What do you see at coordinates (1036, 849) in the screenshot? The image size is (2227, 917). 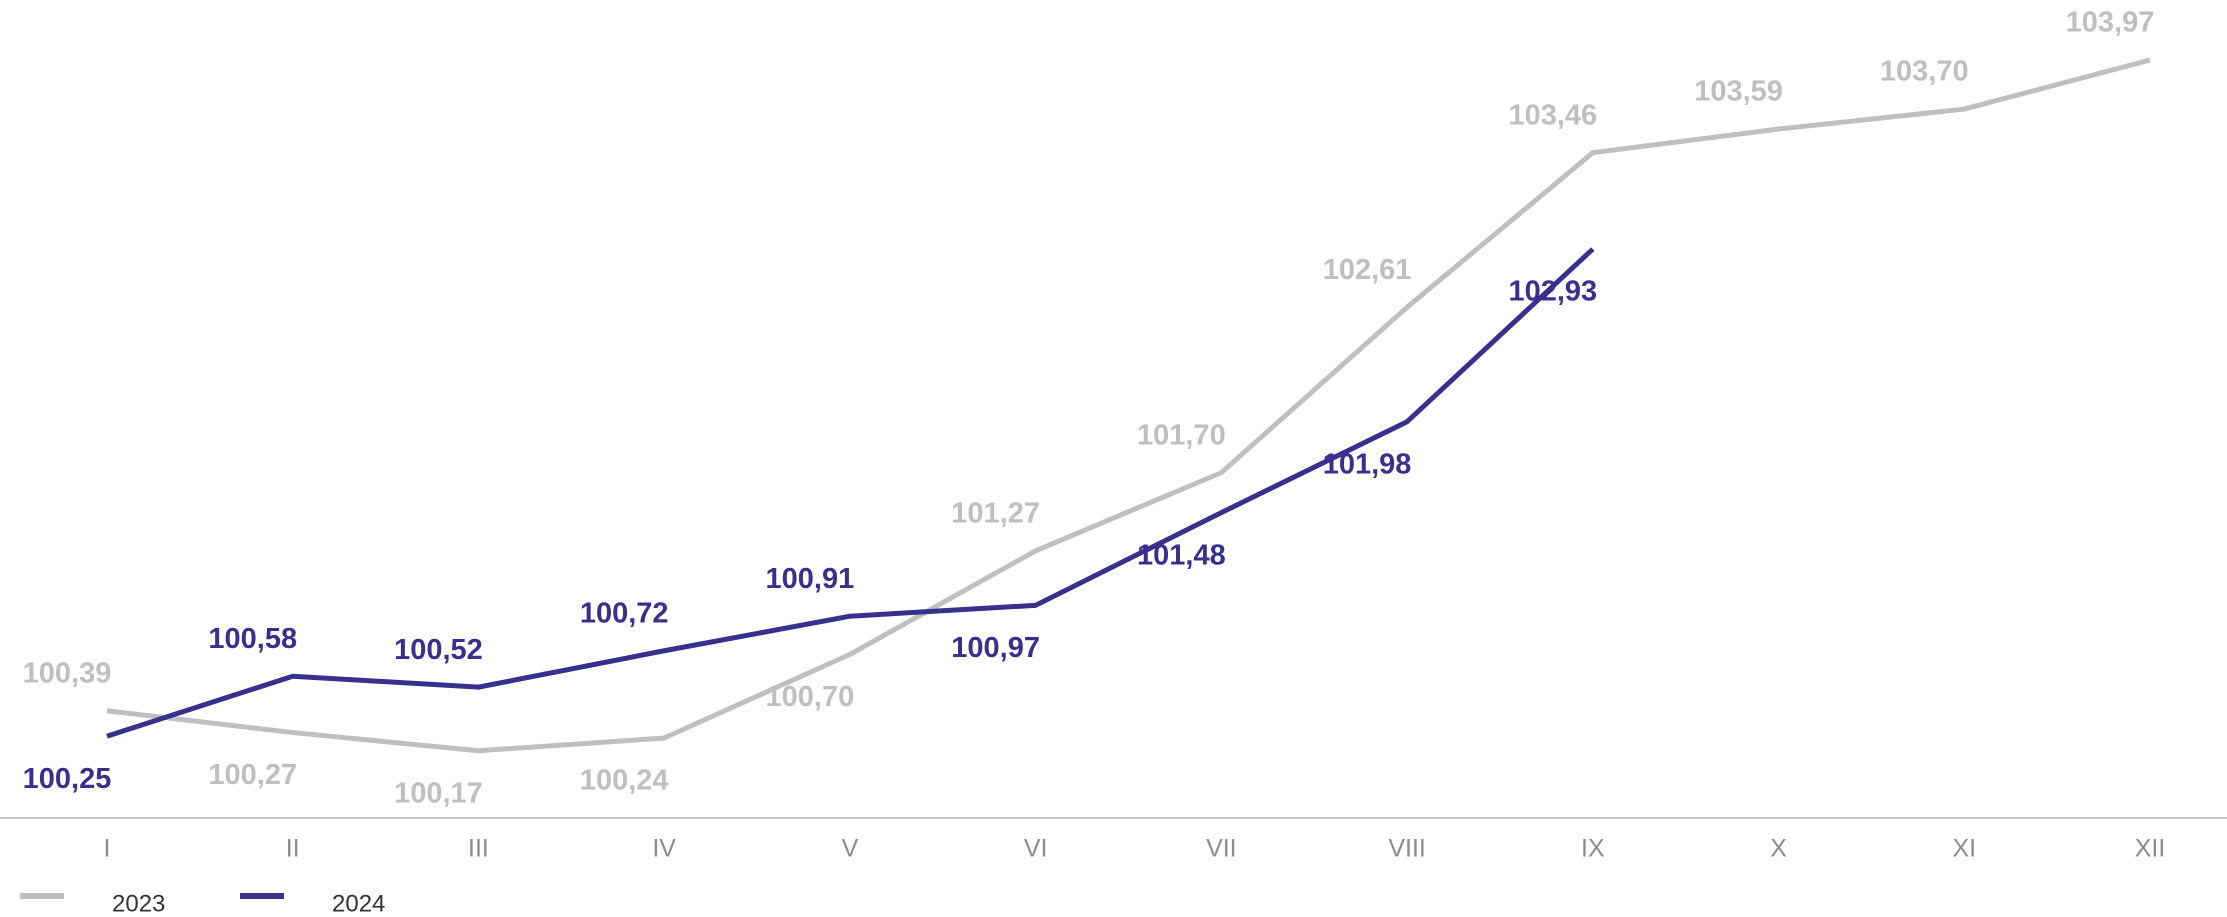 I see `x-tick-label: VI` at bounding box center [1036, 849].